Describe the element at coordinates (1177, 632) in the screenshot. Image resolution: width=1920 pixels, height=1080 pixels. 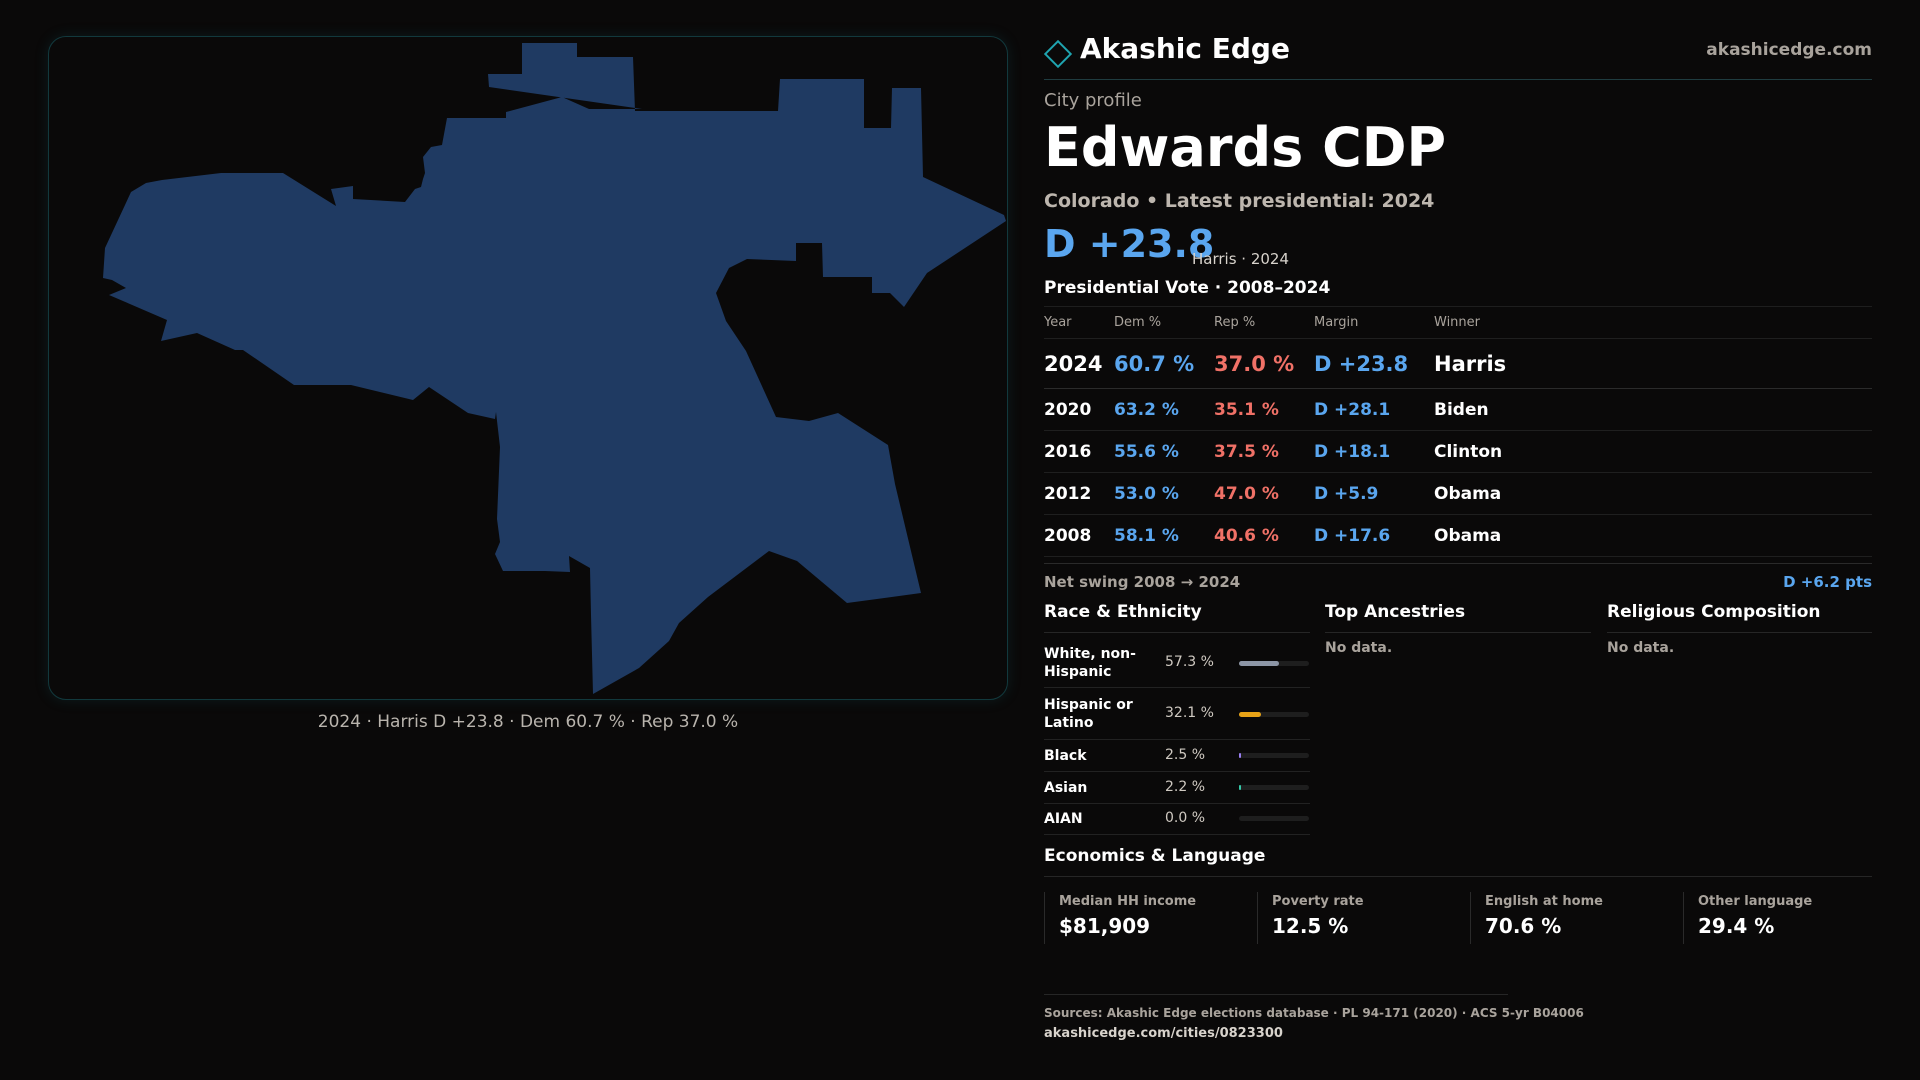
I see `race-divider` at that location.